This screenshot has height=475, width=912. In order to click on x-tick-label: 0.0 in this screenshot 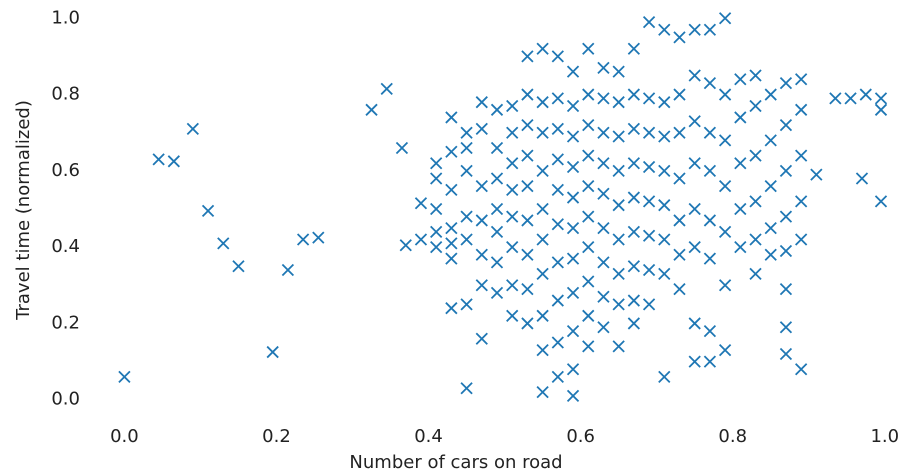, I will do `click(124, 436)`.